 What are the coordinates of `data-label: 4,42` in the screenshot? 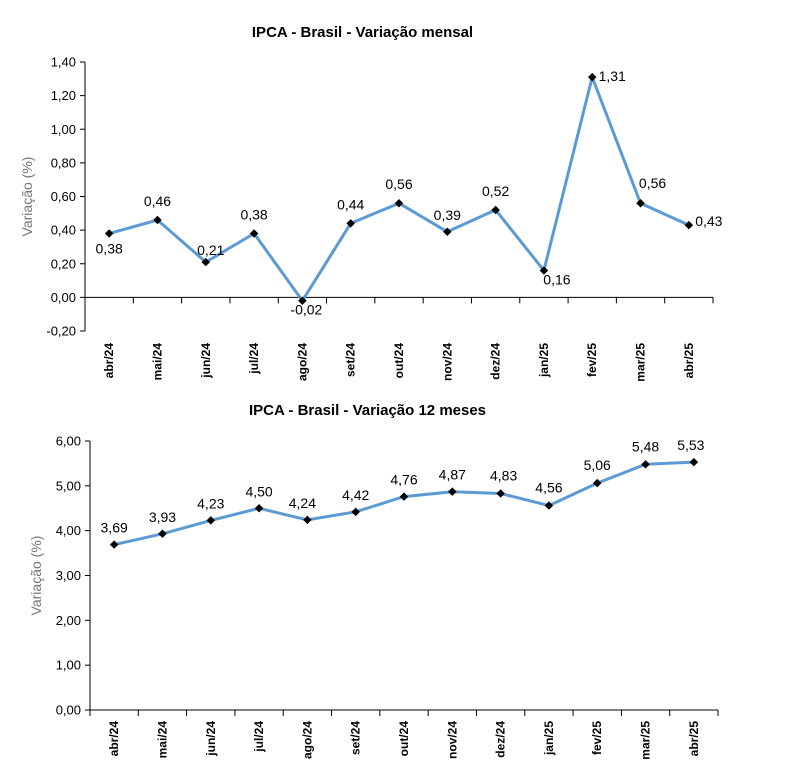 It's located at (355, 495).